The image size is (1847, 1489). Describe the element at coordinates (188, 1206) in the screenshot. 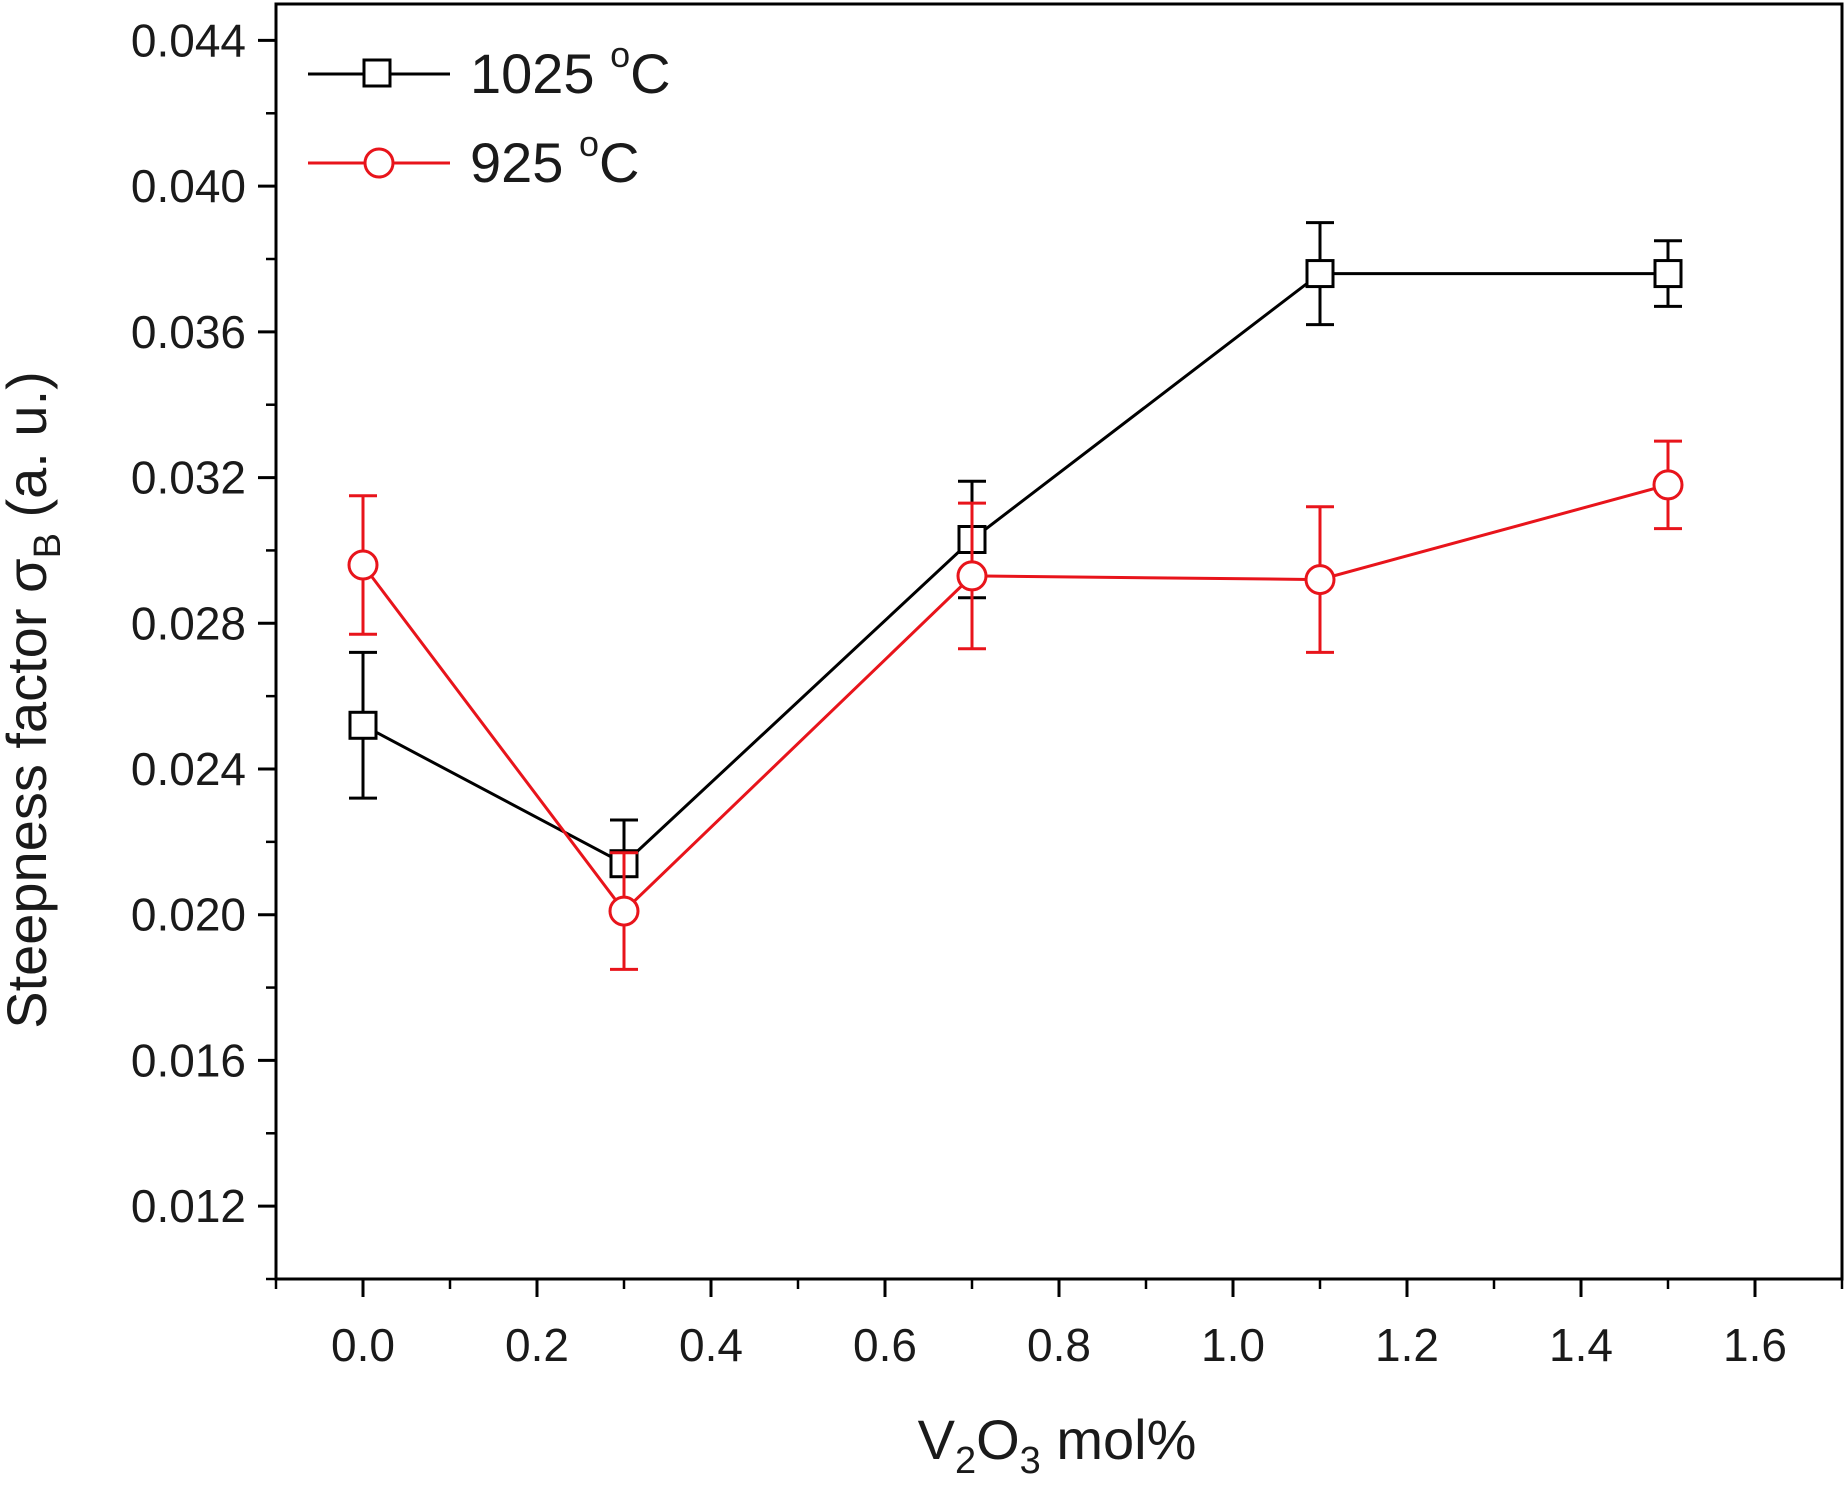

I see `y-tick-label: 0.012` at that location.